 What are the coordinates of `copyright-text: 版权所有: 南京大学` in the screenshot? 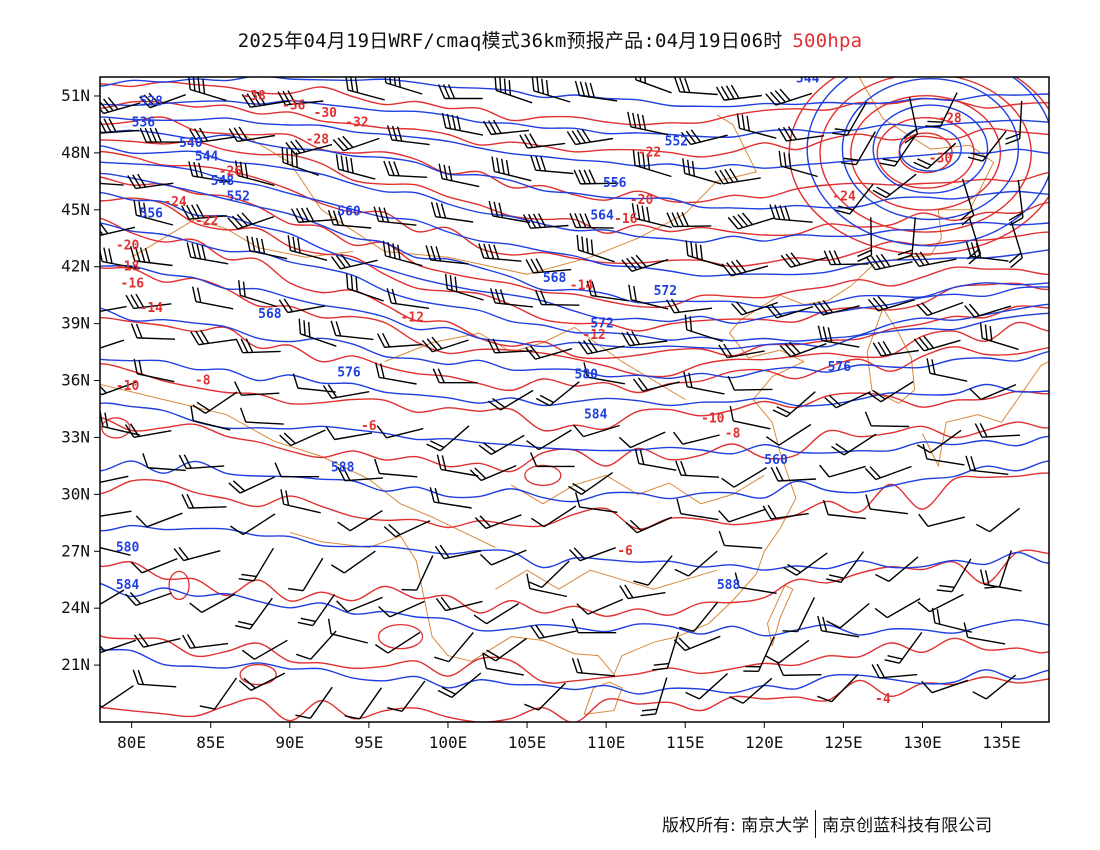 It's located at (736, 826).